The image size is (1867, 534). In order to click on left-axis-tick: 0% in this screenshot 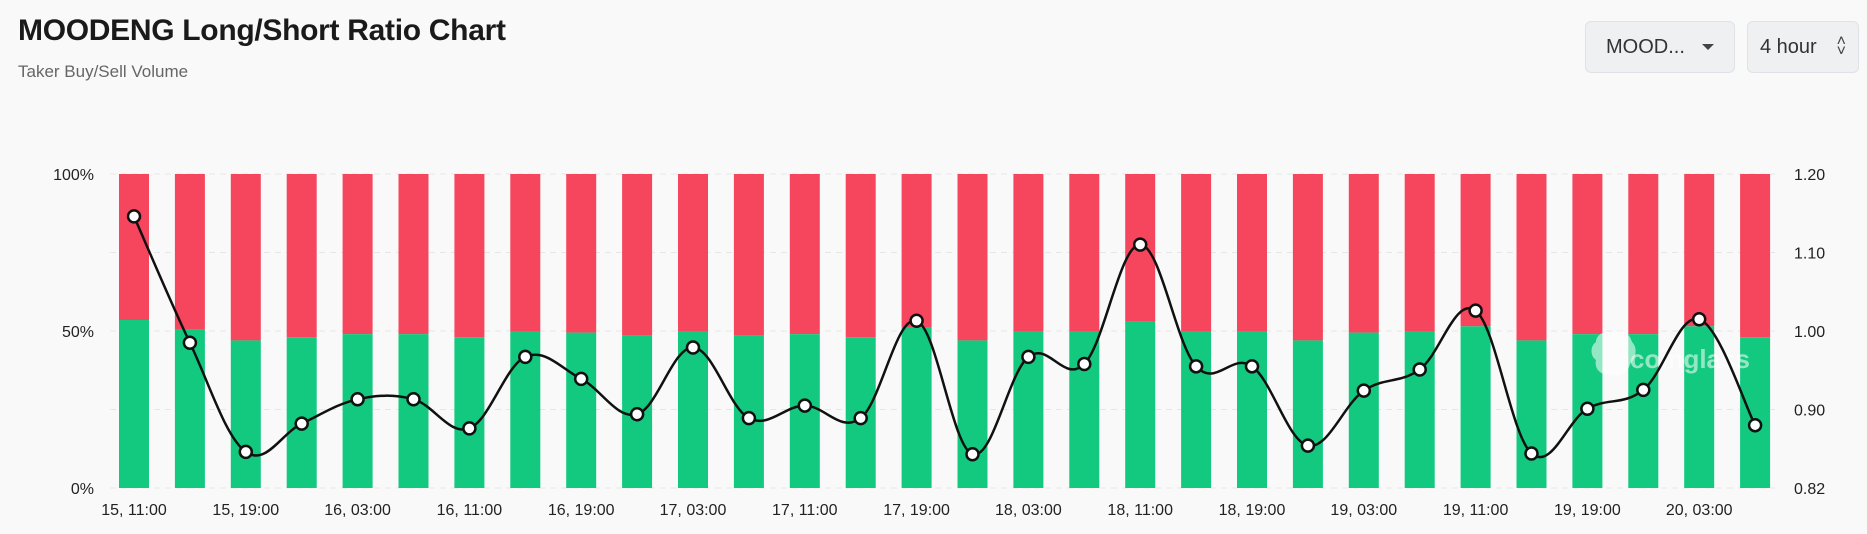, I will do `click(82, 489)`.